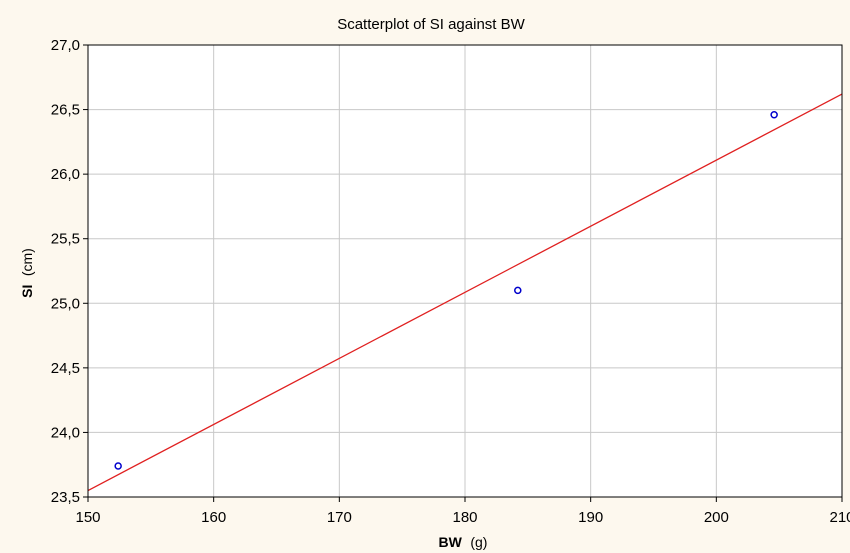 This screenshot has width=850, height=553. What do you see at coordinates (590, 517) in the screenshot?
I see `x-tick-label: 190` at bounding box center [590, 517].